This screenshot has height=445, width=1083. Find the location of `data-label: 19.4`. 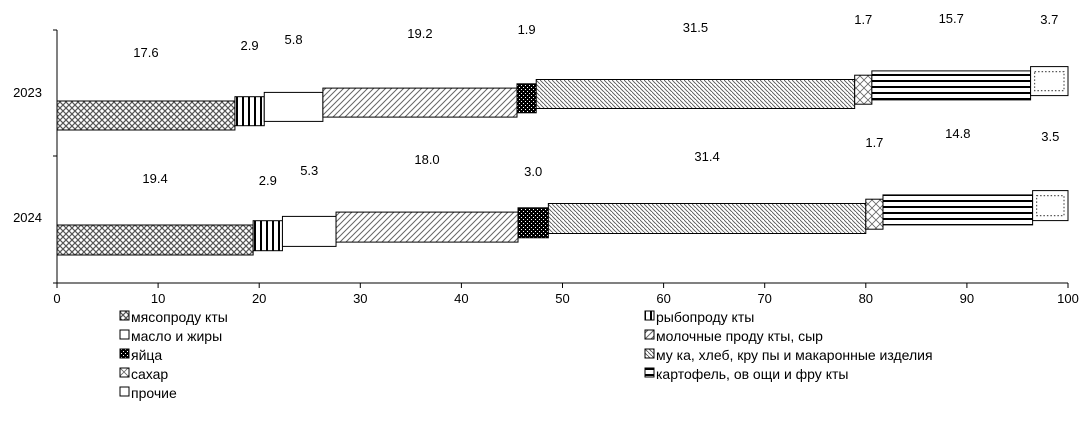

data-label: 19.4 is located at coordinates (154, 178).